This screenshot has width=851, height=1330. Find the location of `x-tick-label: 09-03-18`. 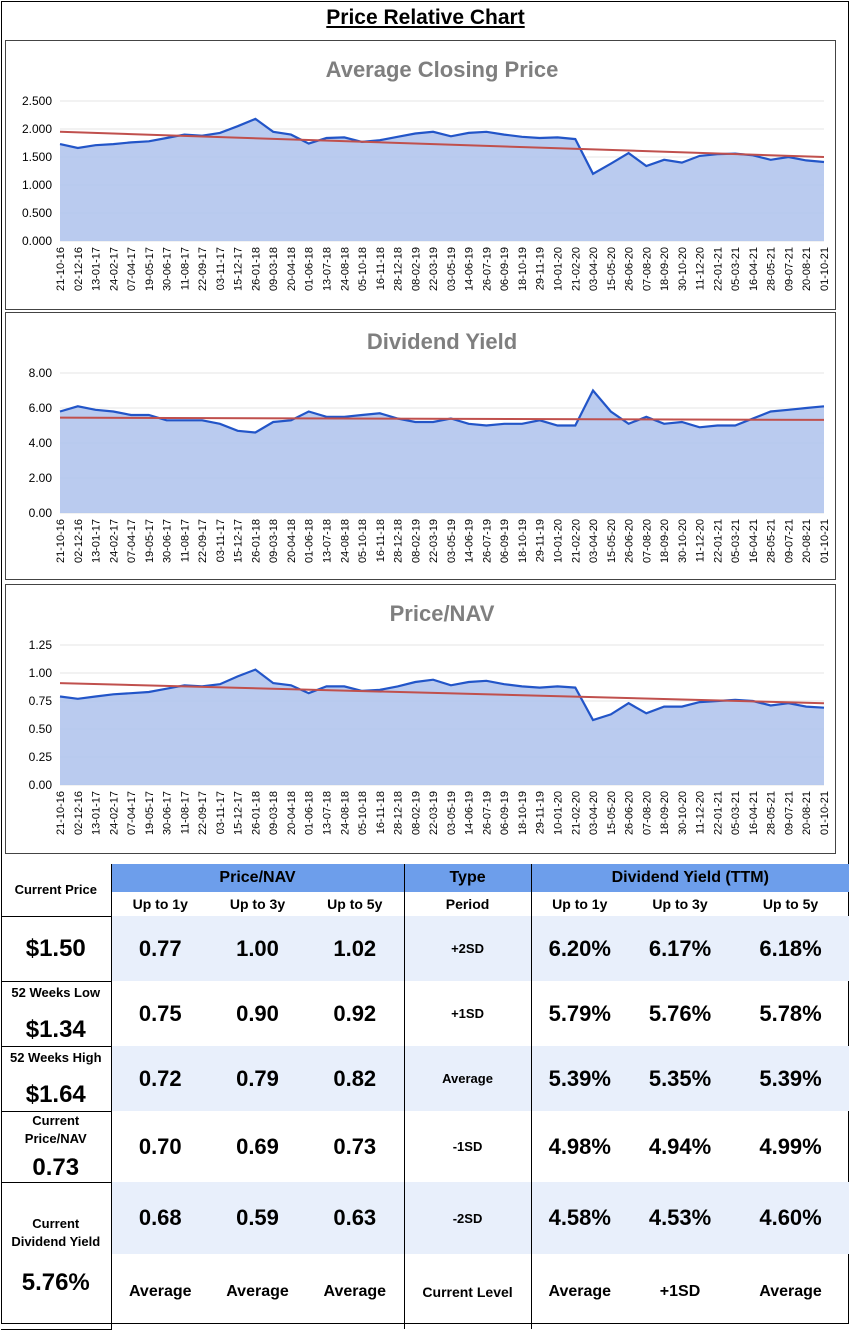

x-tick-label: 09-03-18 is located at coordinates (274, 813).